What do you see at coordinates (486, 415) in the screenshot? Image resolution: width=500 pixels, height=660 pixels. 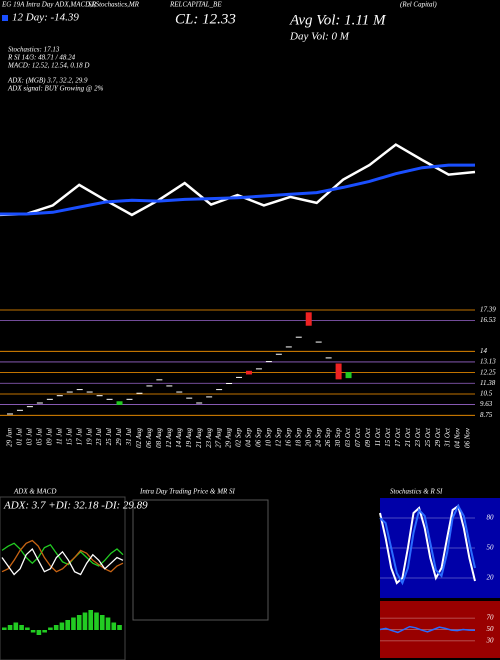 I see `y-tick-label: 8.75` at bounding box center [486, 415].